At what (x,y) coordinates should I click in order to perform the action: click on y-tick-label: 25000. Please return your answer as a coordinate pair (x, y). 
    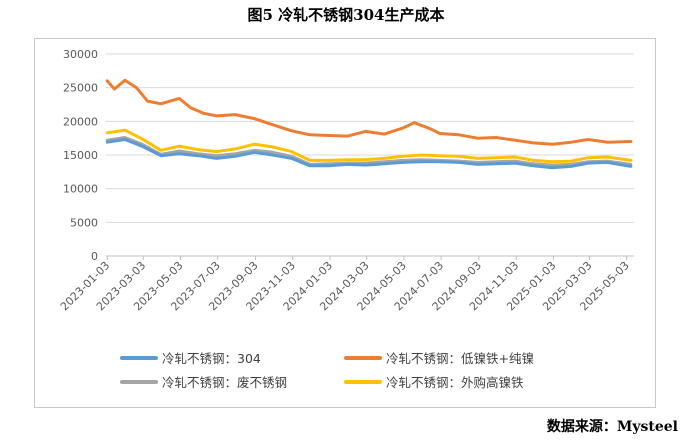
    Looking at the image, I should click on (80, 88).